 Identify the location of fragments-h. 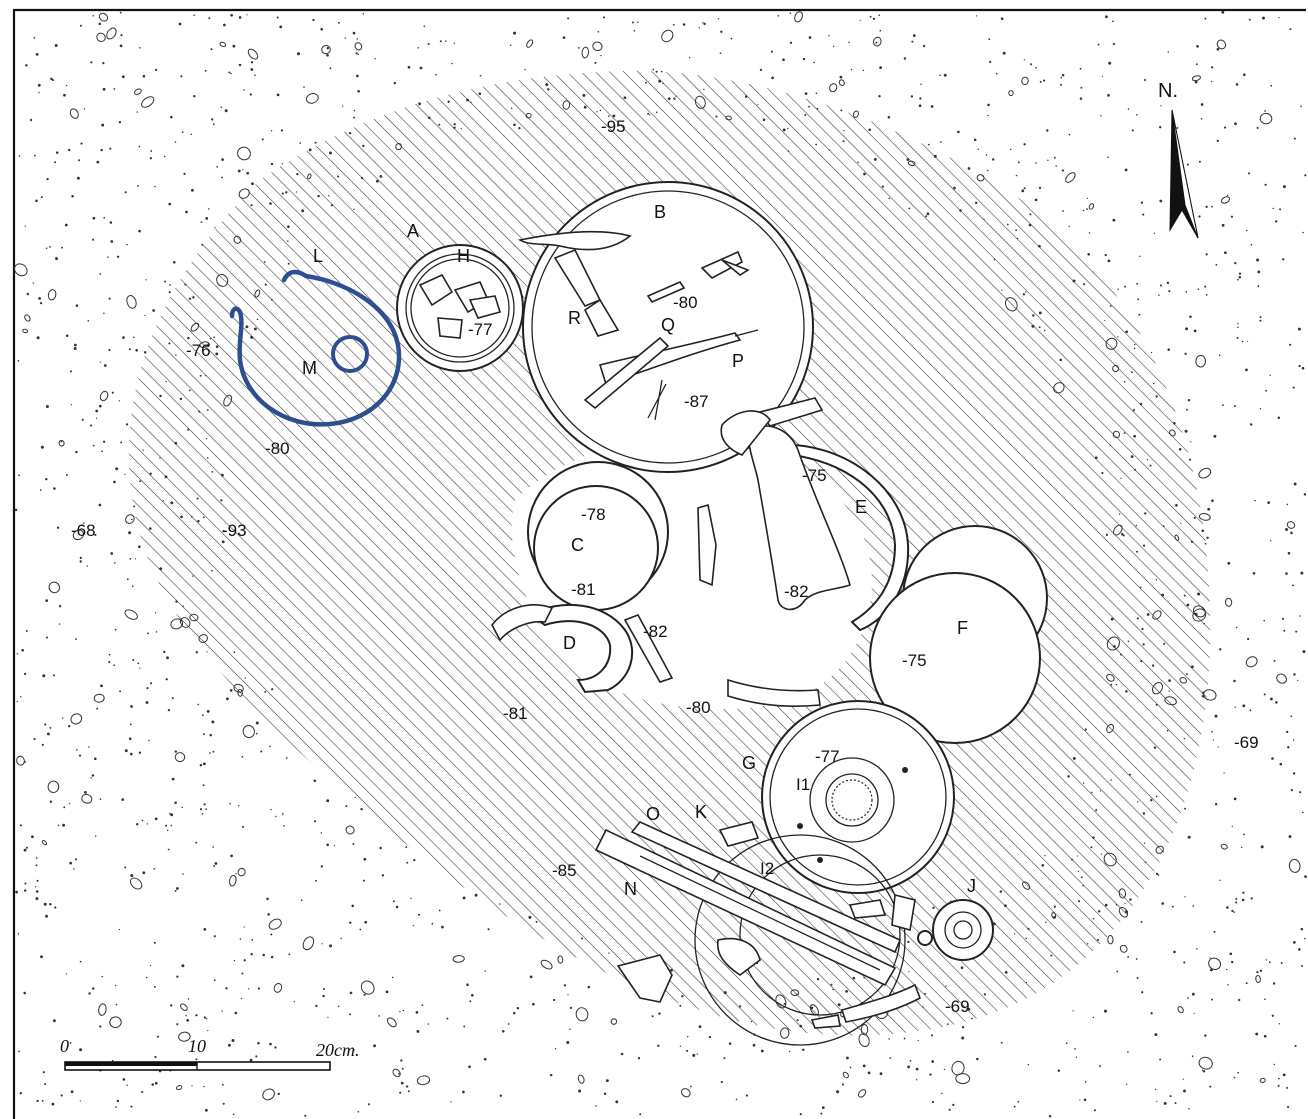
(460, 306).